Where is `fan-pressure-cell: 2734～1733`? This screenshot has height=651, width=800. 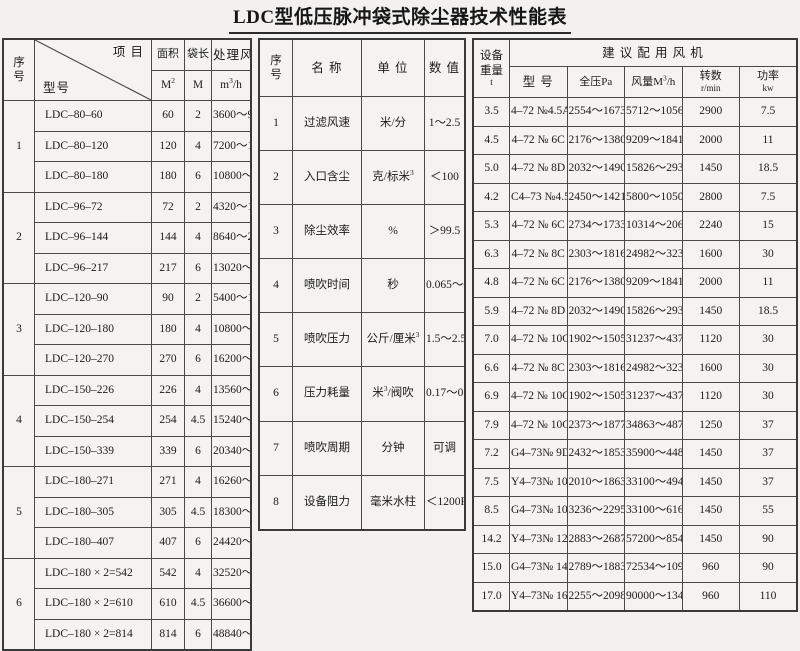 fan-pressure-cell: 2734～1733 is located at coordinates (595, 226).